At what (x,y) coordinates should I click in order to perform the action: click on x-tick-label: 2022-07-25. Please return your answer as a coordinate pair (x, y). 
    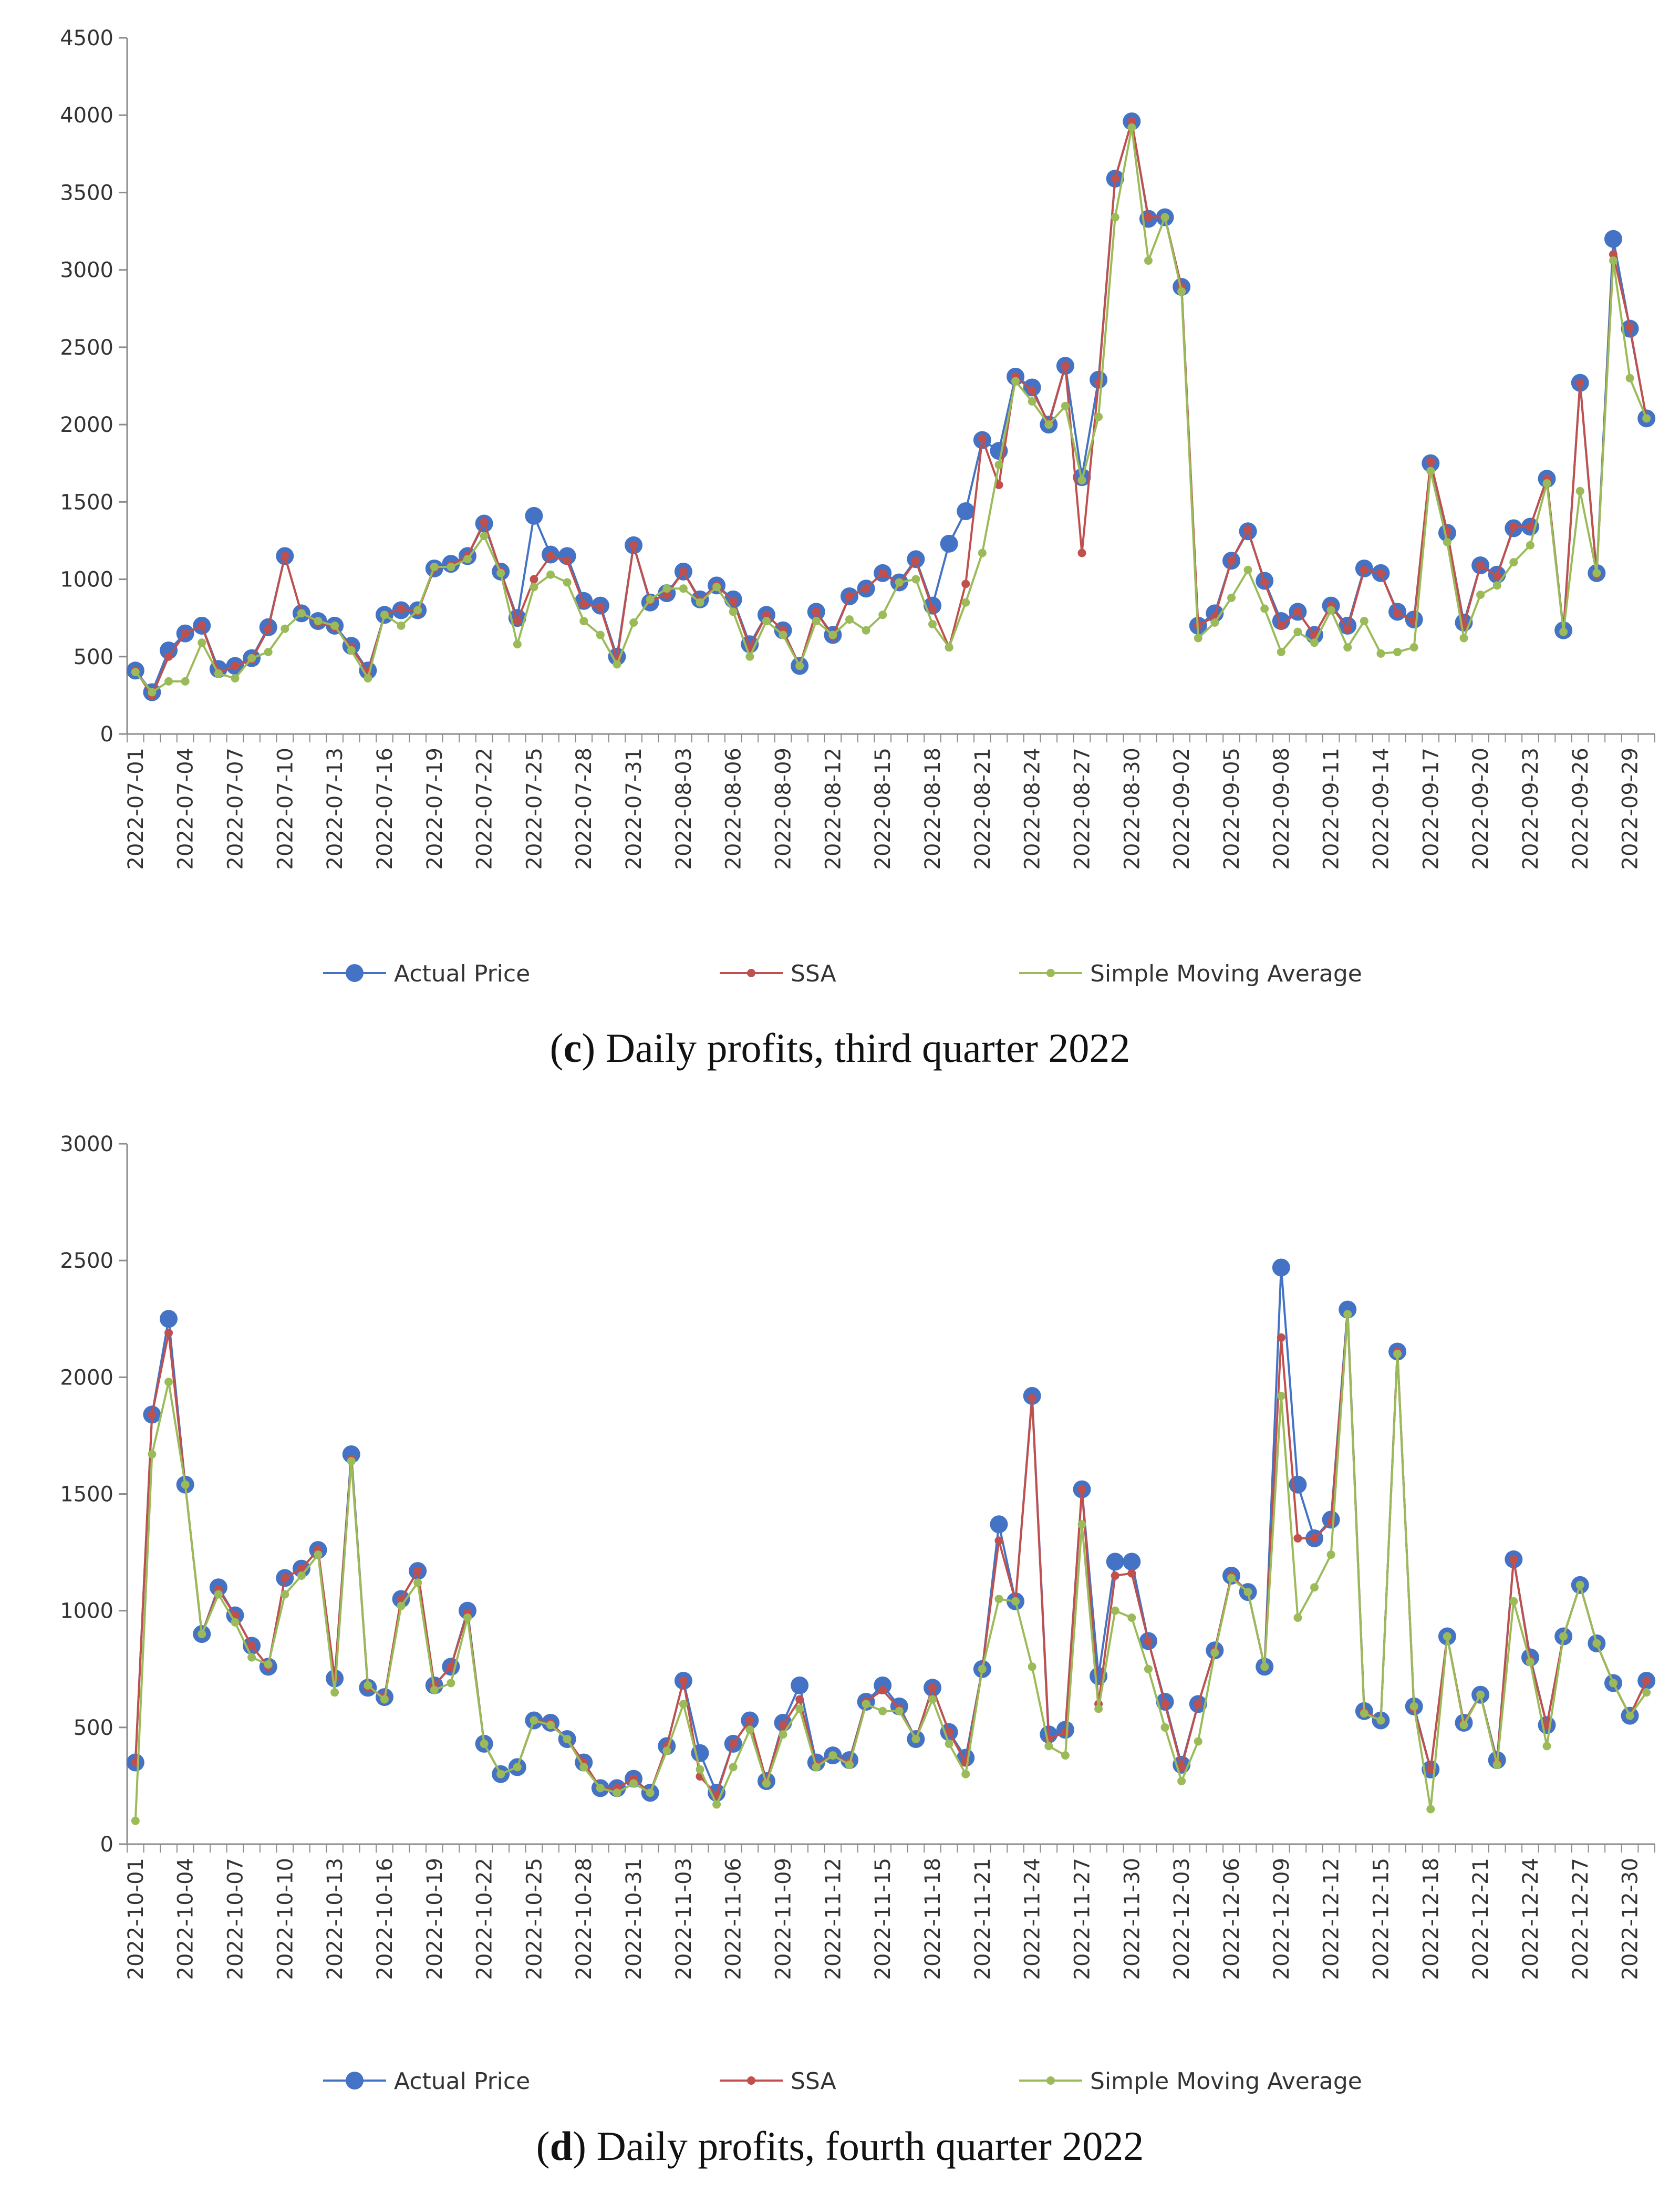
    Looking at the image, I should click on (534, 809).